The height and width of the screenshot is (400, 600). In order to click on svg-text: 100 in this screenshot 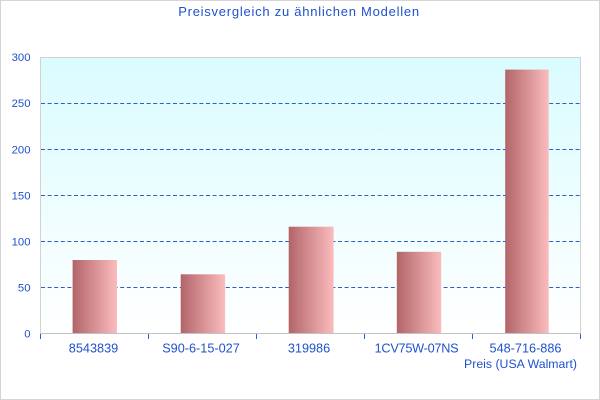, I will do `click(21, 243)`.